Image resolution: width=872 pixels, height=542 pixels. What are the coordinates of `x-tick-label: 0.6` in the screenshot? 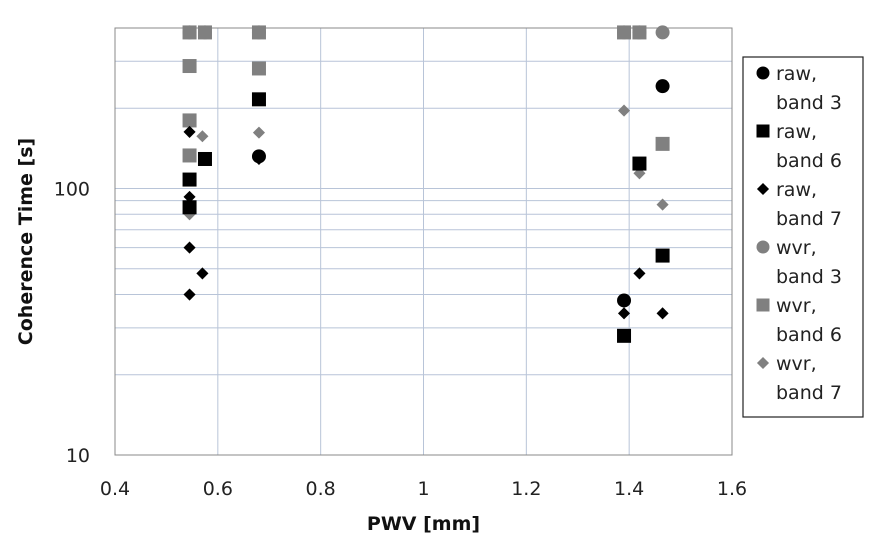 It's located at (218, 489).